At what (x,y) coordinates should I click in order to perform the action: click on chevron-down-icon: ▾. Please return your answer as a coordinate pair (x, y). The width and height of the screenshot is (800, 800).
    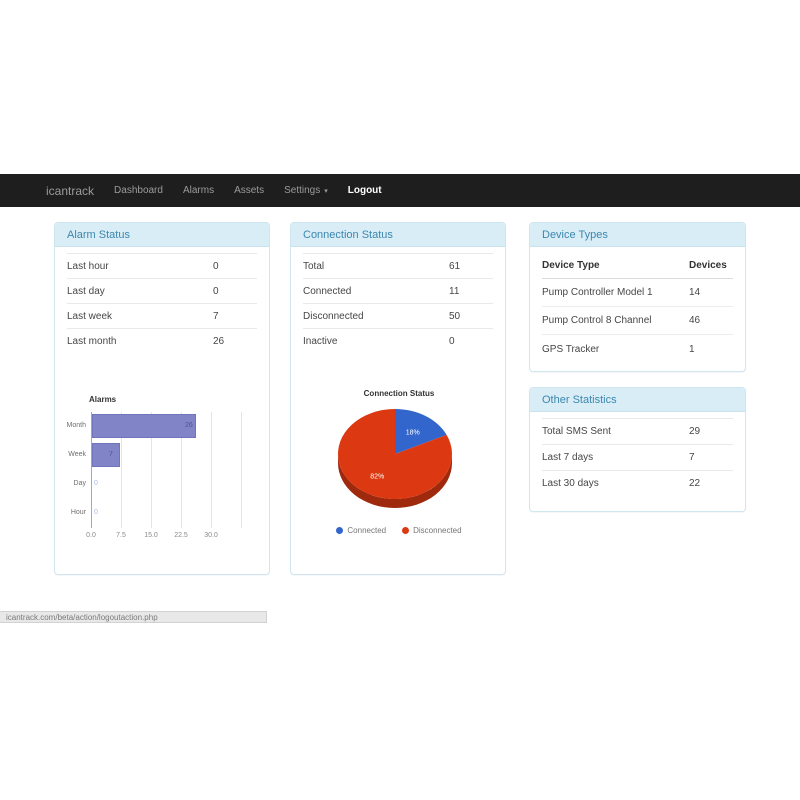
    Looking at the image, I should click on (326, 191).